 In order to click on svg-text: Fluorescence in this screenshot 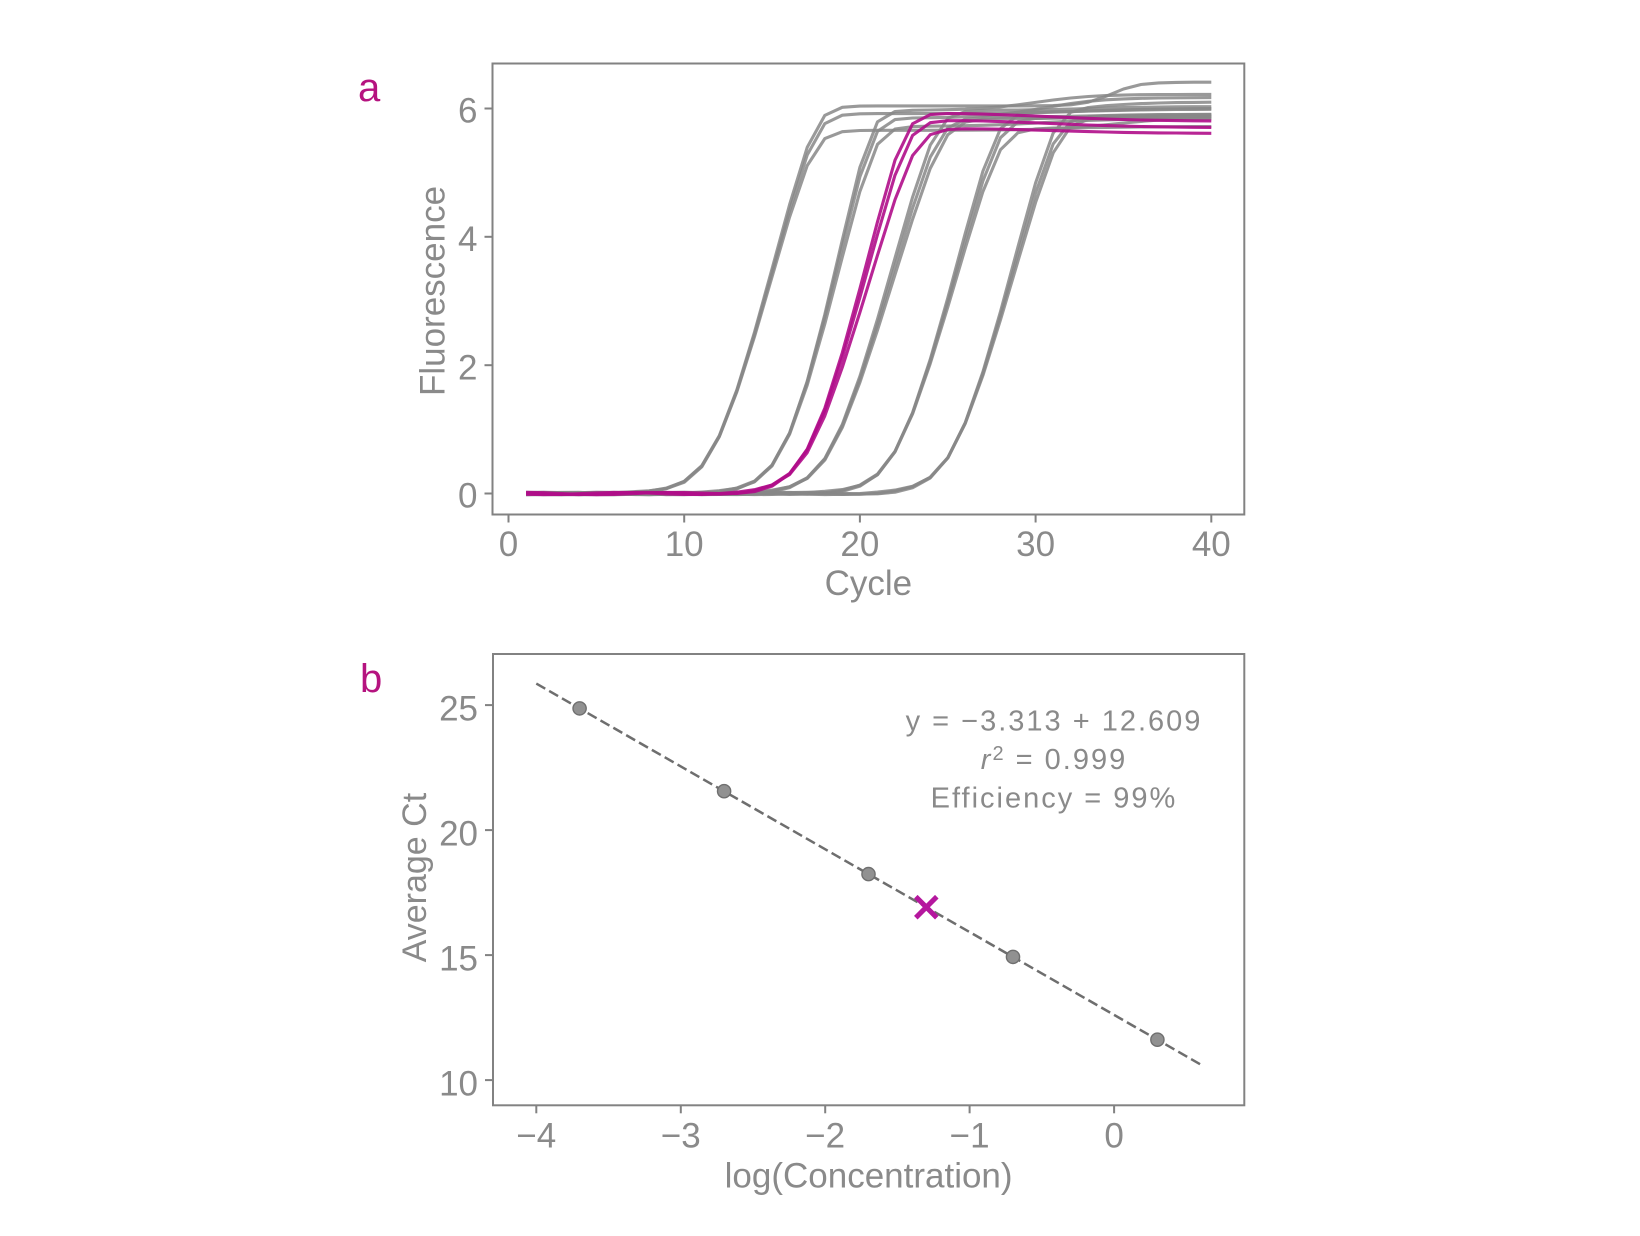, I will do `click(433, 291)`.